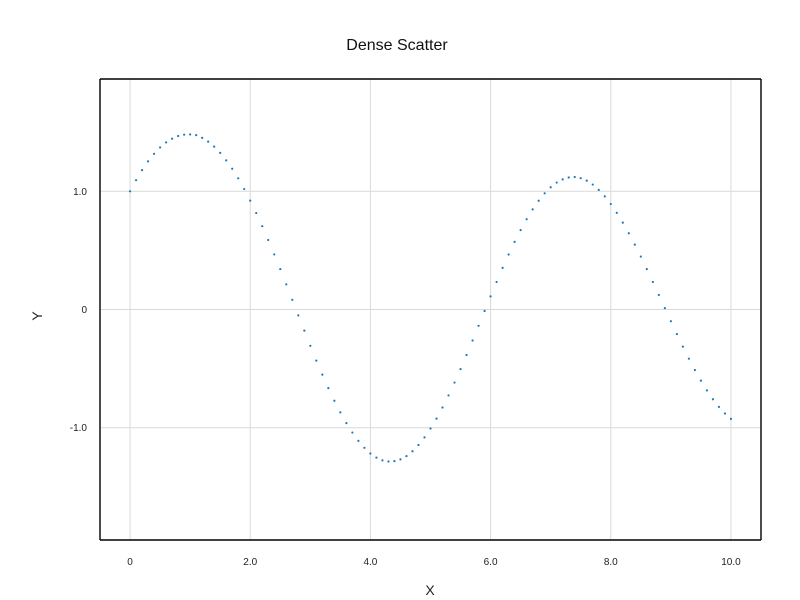  I want to click on x-axis-label: X, so click(430, 590).